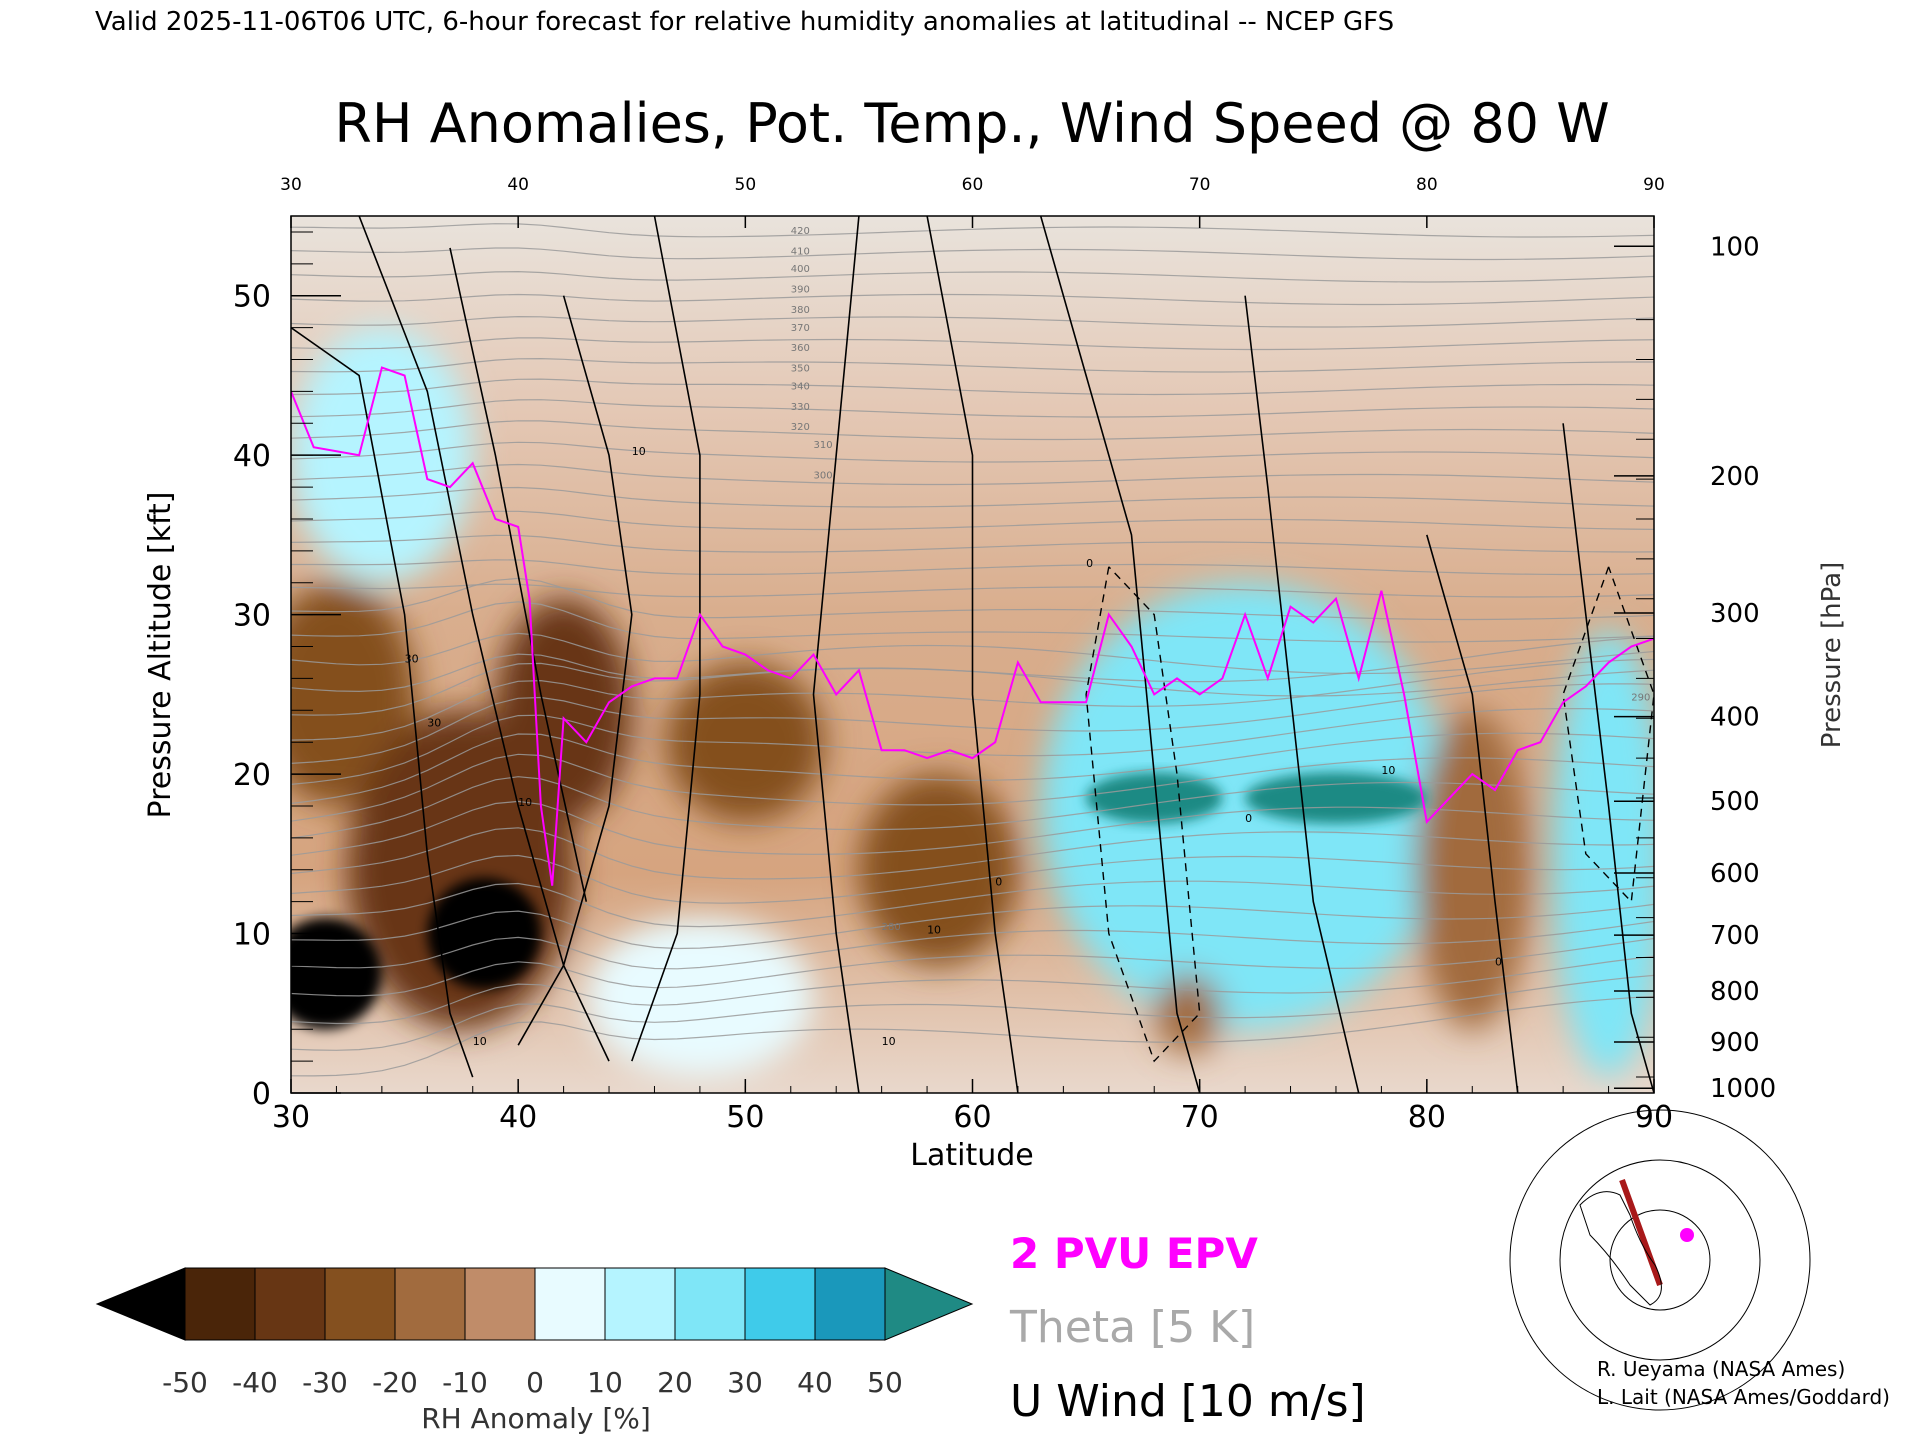 This screenshot has width=1920, height=1440. Describe the element at coordinates (518, 1117) in the screenshot. I see `x-tick-label-1: 40` at that location.